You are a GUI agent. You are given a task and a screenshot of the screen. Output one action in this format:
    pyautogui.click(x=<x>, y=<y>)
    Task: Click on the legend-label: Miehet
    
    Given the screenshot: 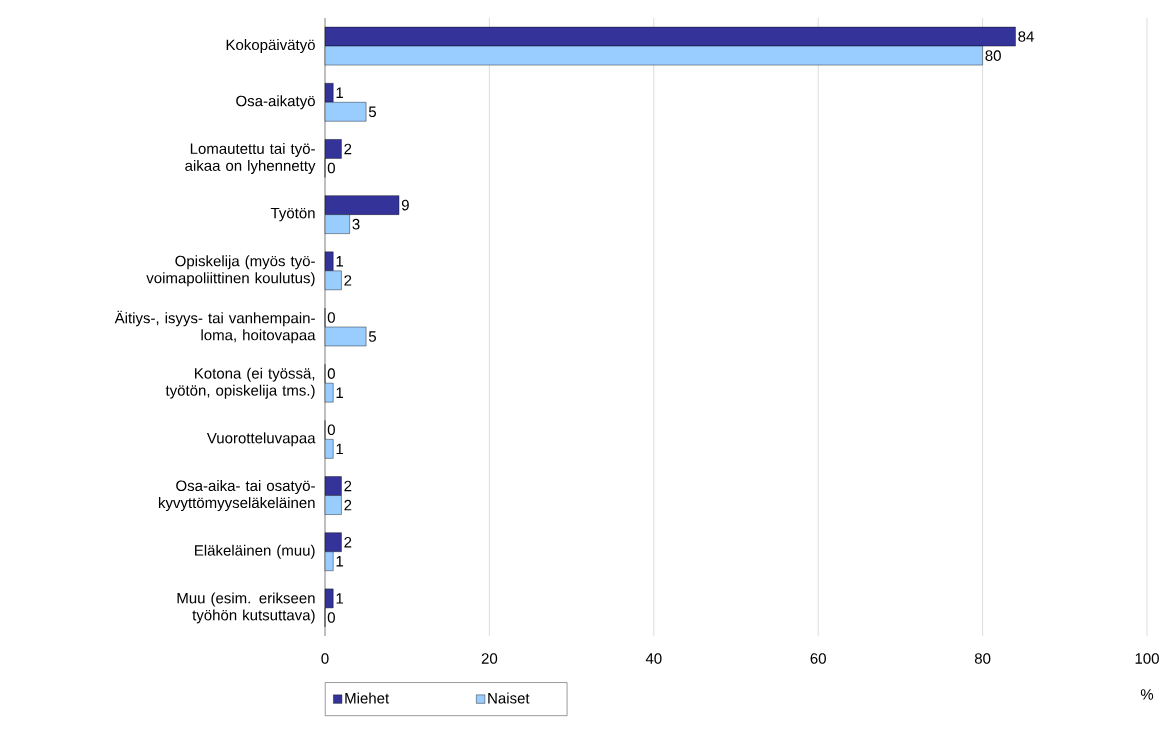 What is the action you would take?
    pyautogui.click(x=367, y=698)
    